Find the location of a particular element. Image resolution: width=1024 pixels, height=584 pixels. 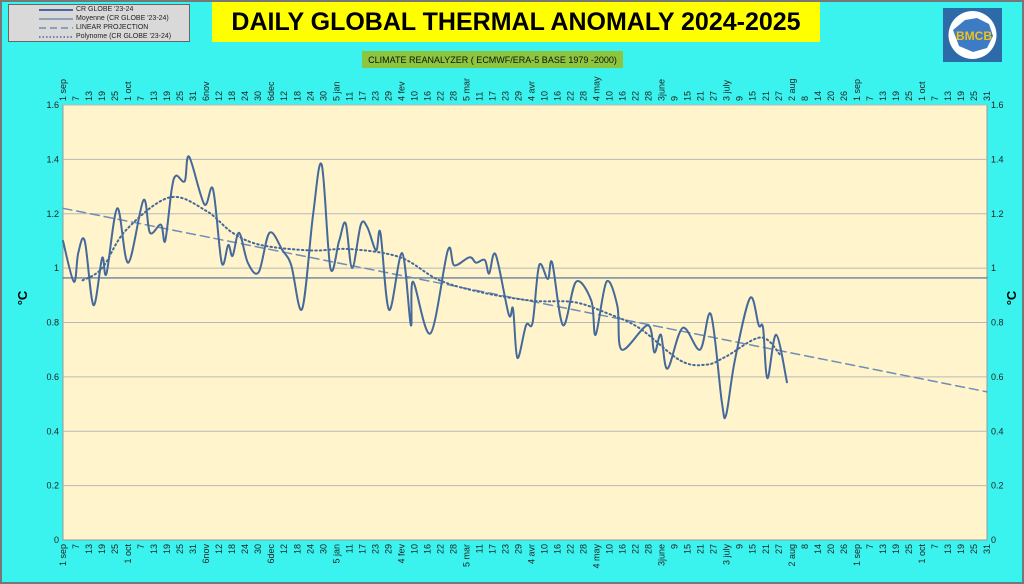

x-tick-label-bottom: 21 is located at coordinates (701, 549).